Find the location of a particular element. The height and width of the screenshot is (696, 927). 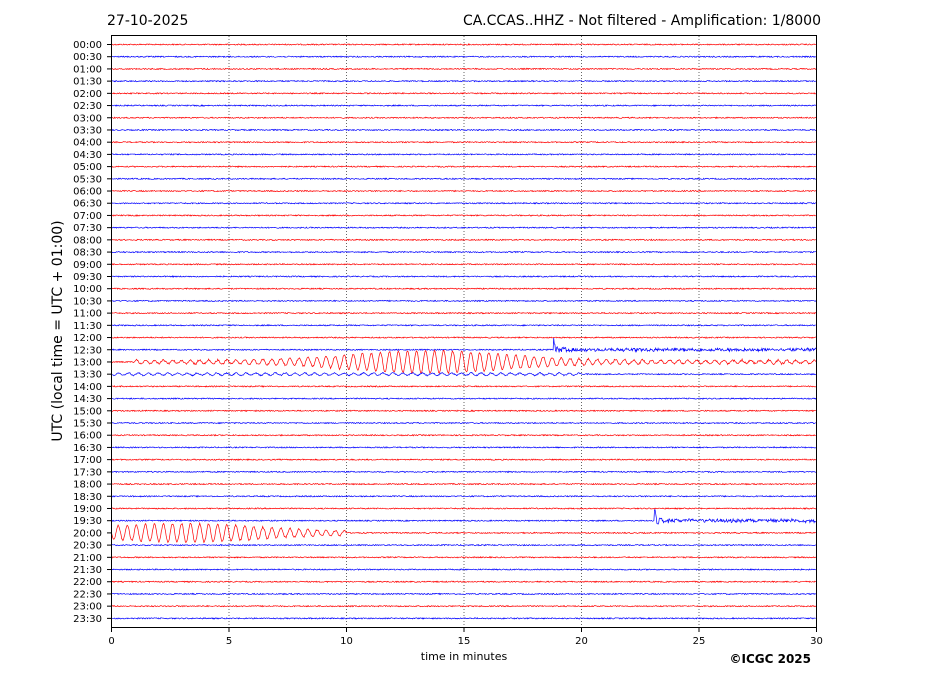

copyright-label: ©ICGC 2025 is located at coordinates (770, 659).